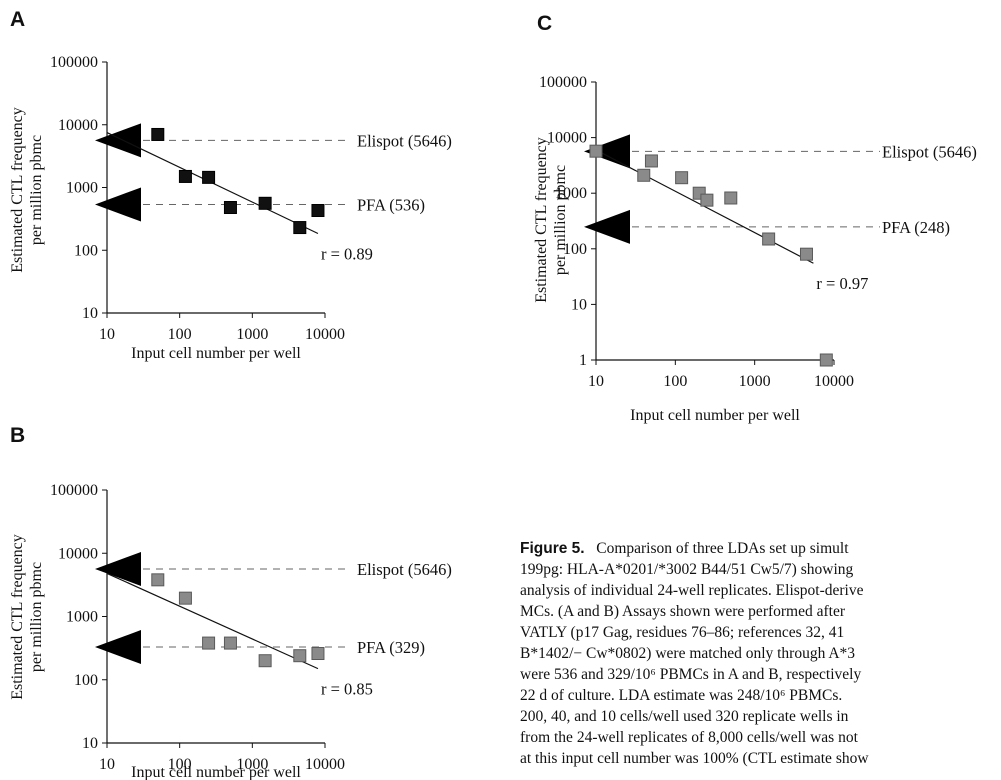  Describe the element at coordinates (347, 689) in the screenshot. I see `fit-label-b: r = 0.85` at that location.